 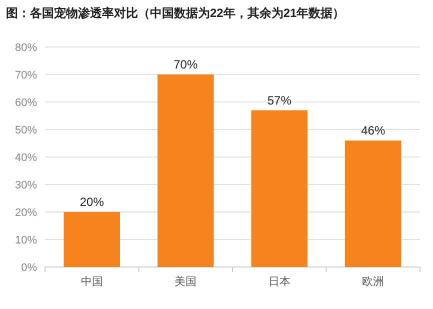 I want to click on y-tick-label: 50%, so click(x=26, y=130).